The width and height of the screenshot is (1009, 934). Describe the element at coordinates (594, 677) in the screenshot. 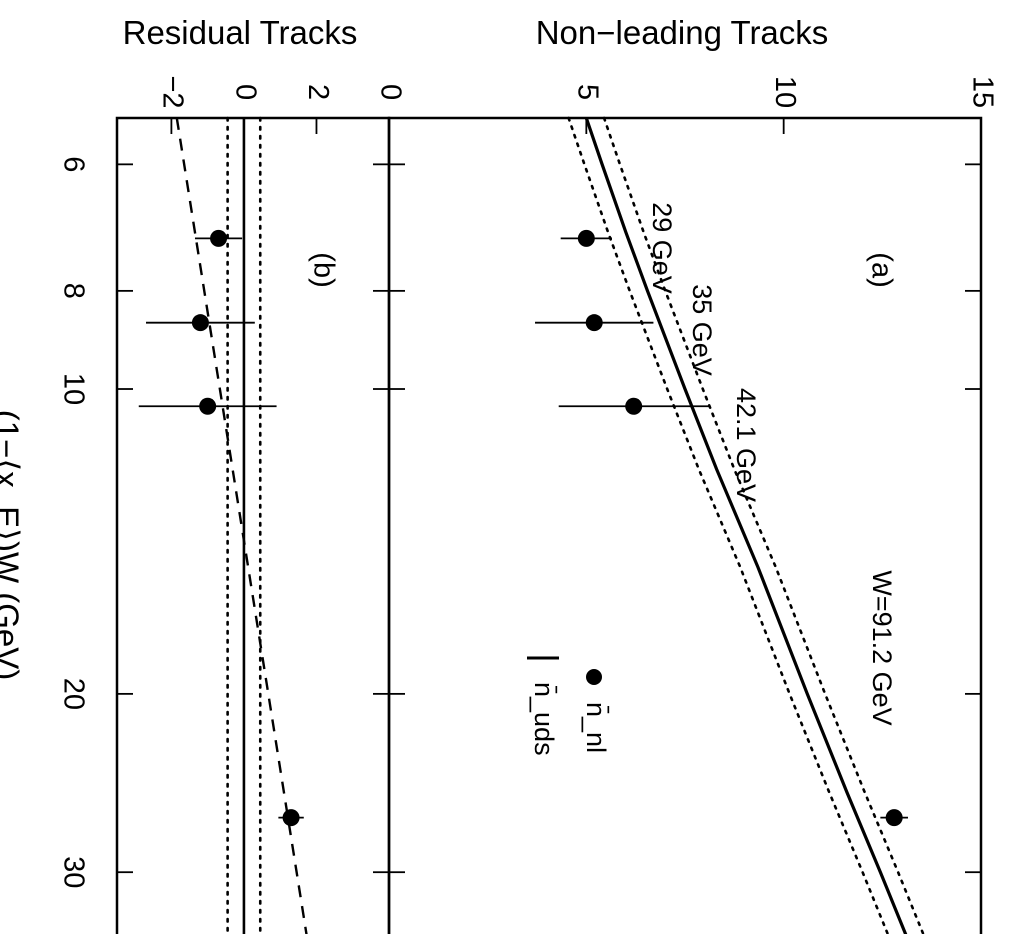

I see `legend-point-marker` at that location.